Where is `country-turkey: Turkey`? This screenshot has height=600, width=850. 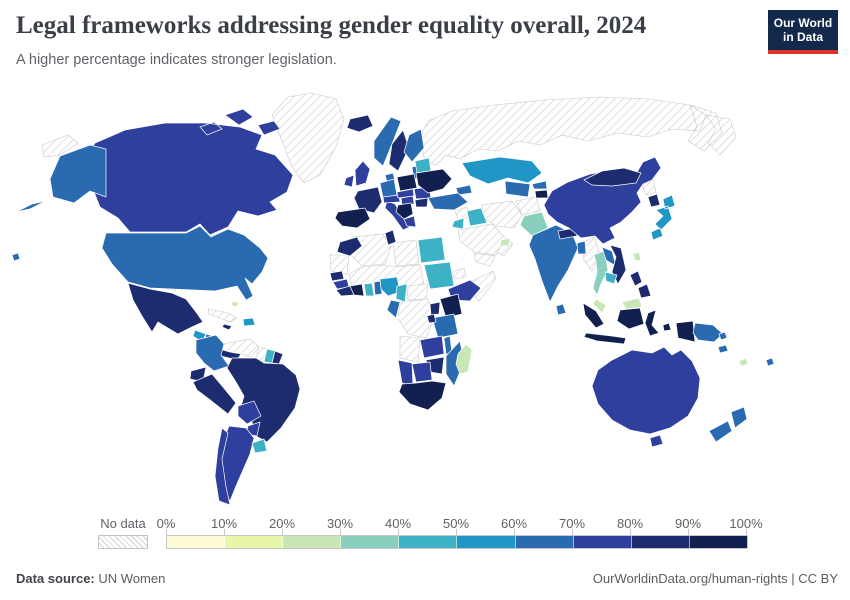 country-turkey: Turkey is located at coordinates (448, 201).